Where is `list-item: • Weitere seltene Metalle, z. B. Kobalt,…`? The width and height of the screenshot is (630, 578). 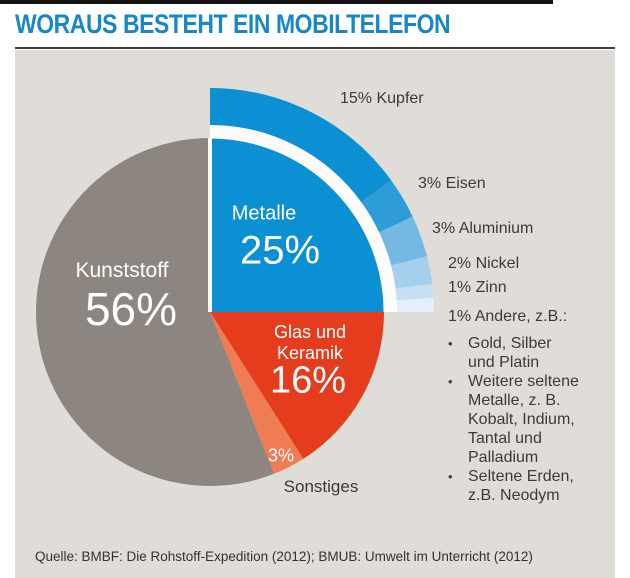 list-item: • Weitere seltene Metalle, z. B. Kobalt,… is located at coordinates (513, 419).